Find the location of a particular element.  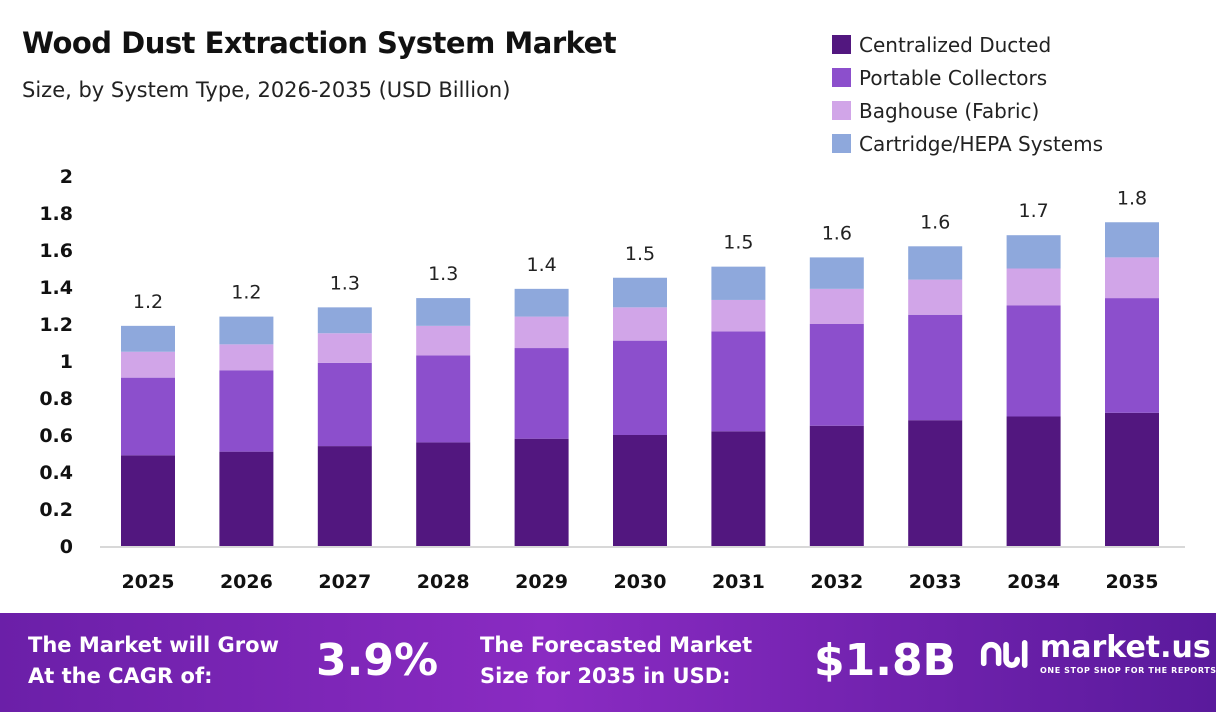

bar-segment-baghouse-fabric--2025 is located at coordinates (148, 364).